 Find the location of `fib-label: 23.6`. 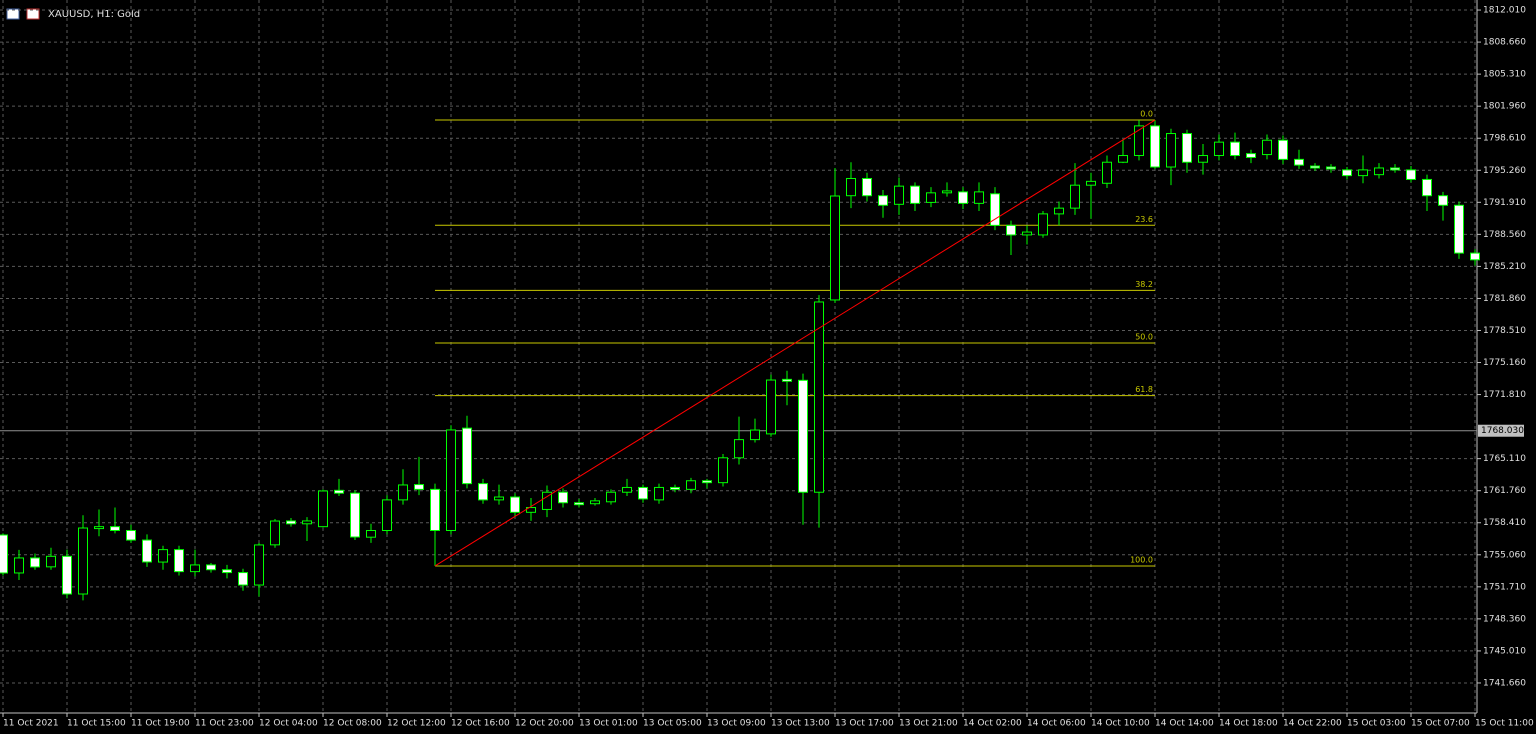

fib-label: 23.6 is located at coordinates (1144, 219).